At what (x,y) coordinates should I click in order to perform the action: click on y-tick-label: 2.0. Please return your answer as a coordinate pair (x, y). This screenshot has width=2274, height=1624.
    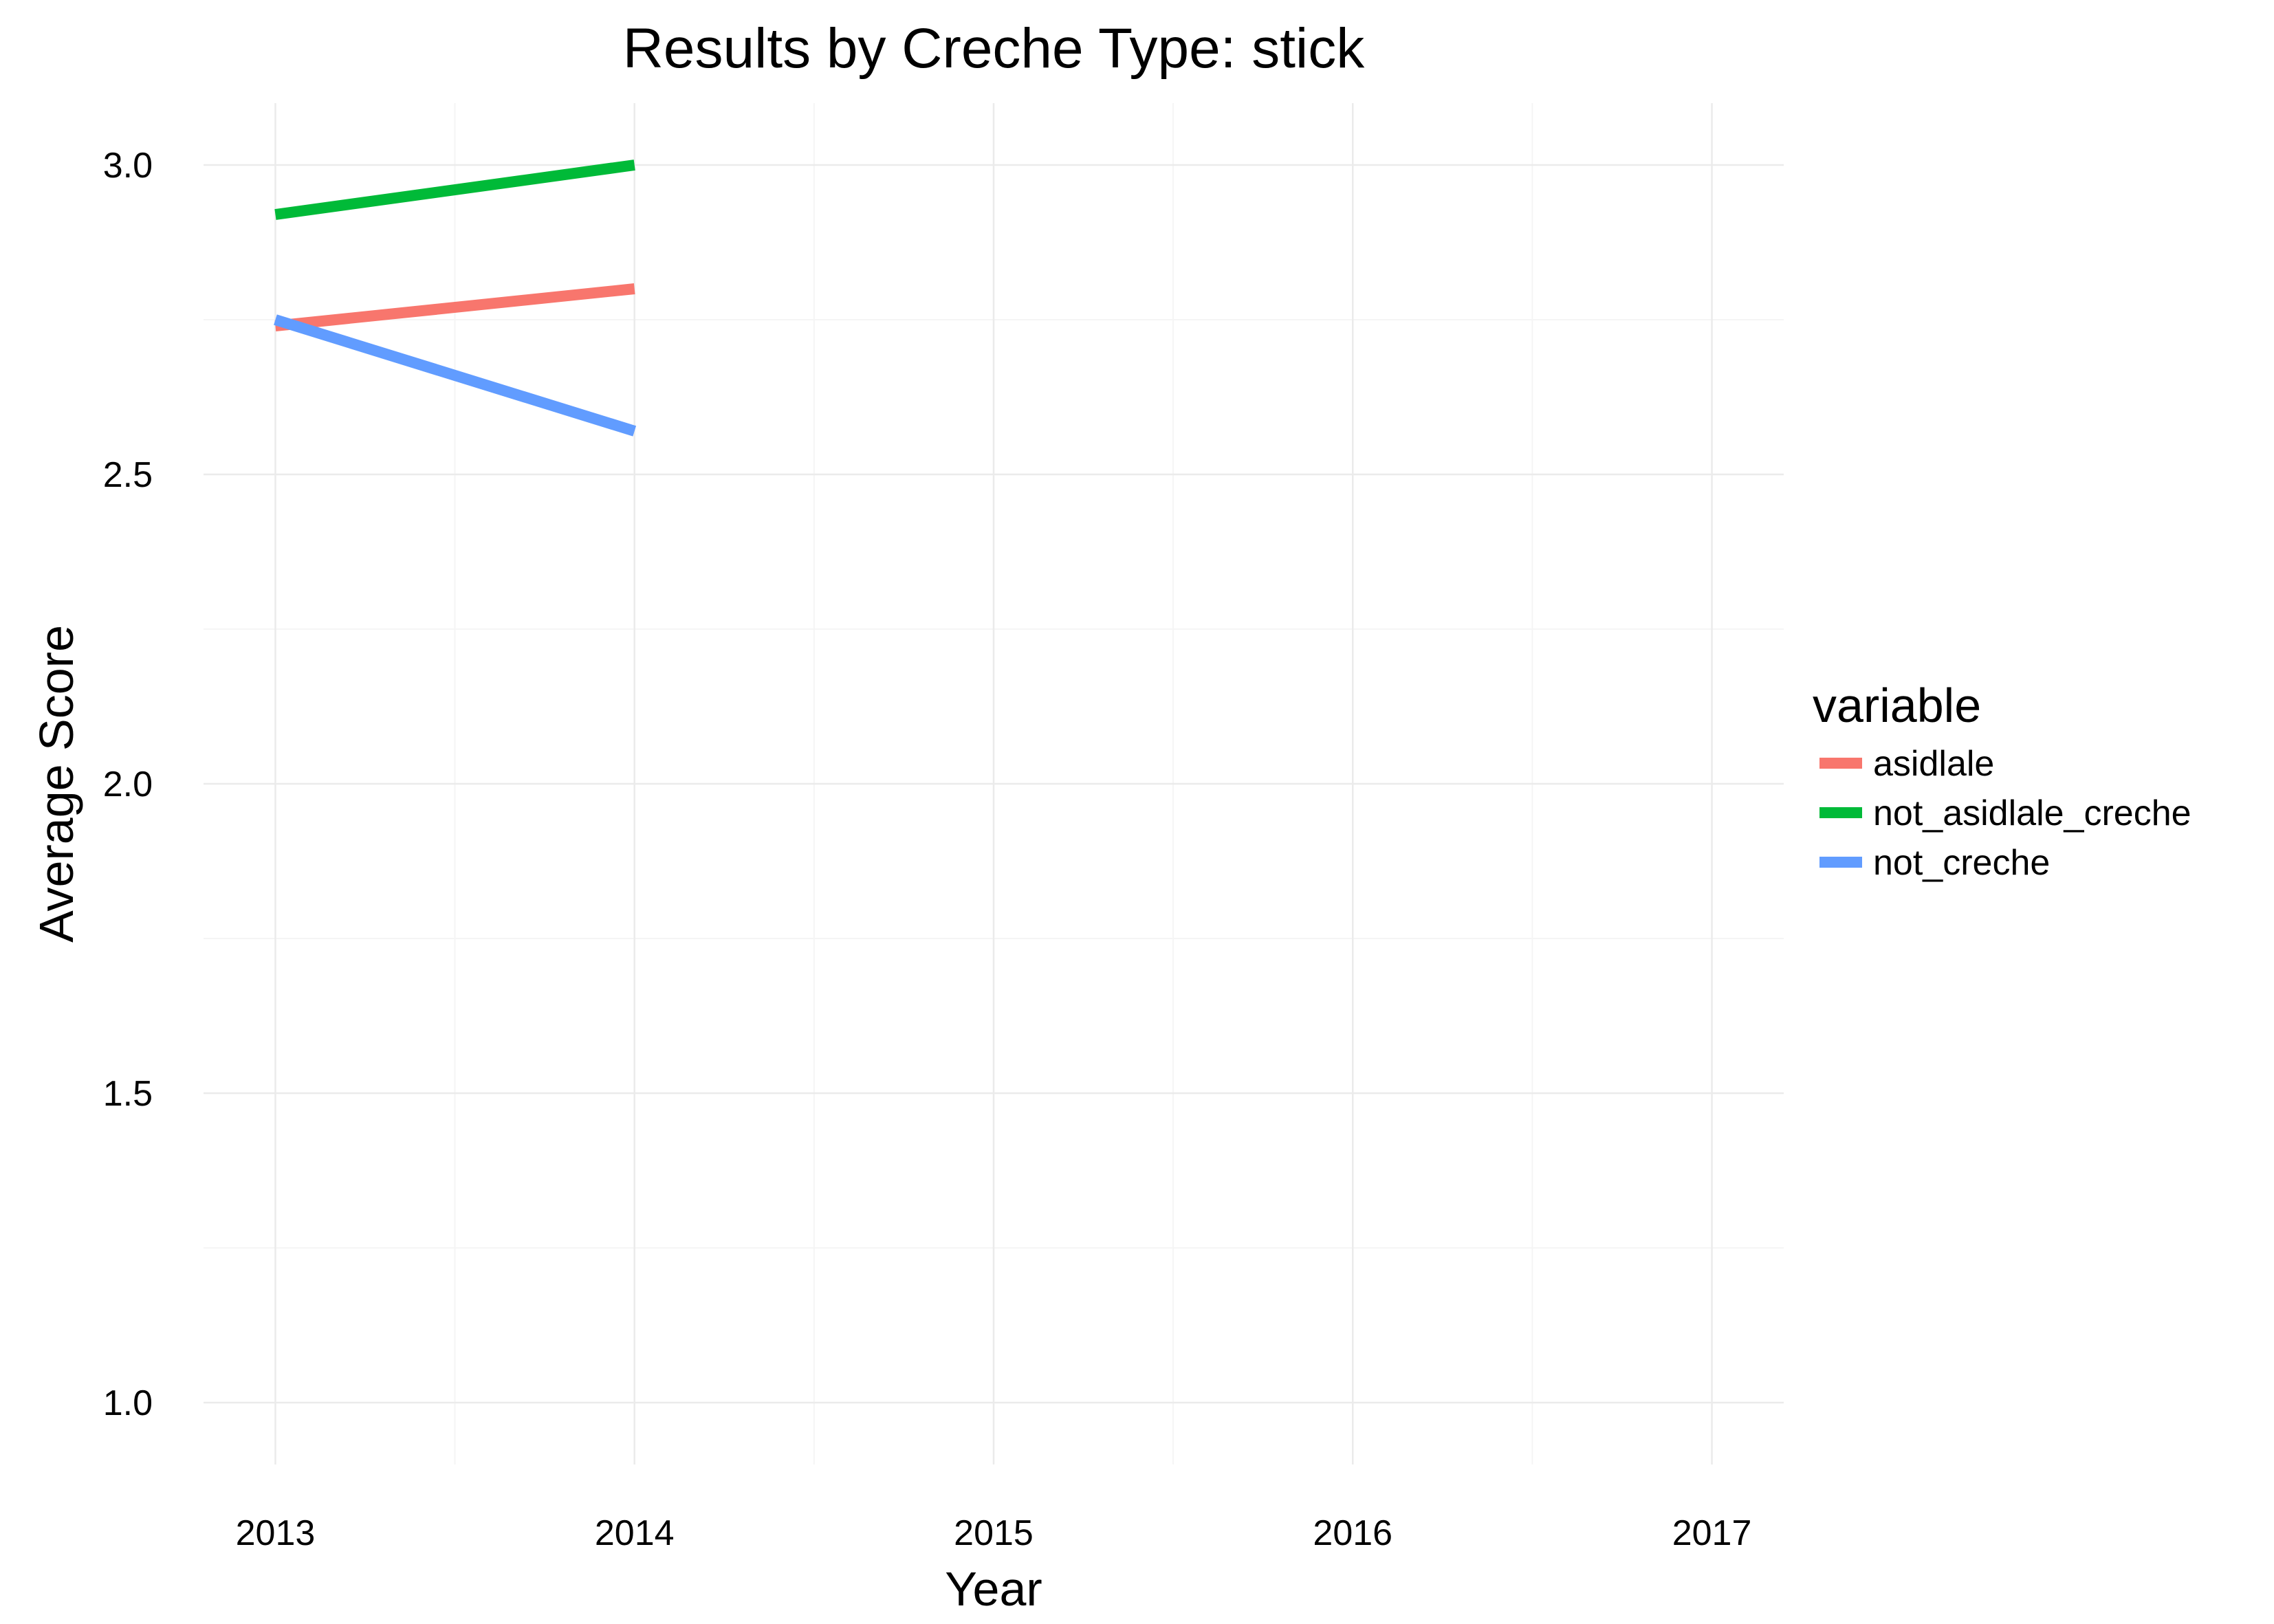
    Looking at the image, I should click on (128, 784).